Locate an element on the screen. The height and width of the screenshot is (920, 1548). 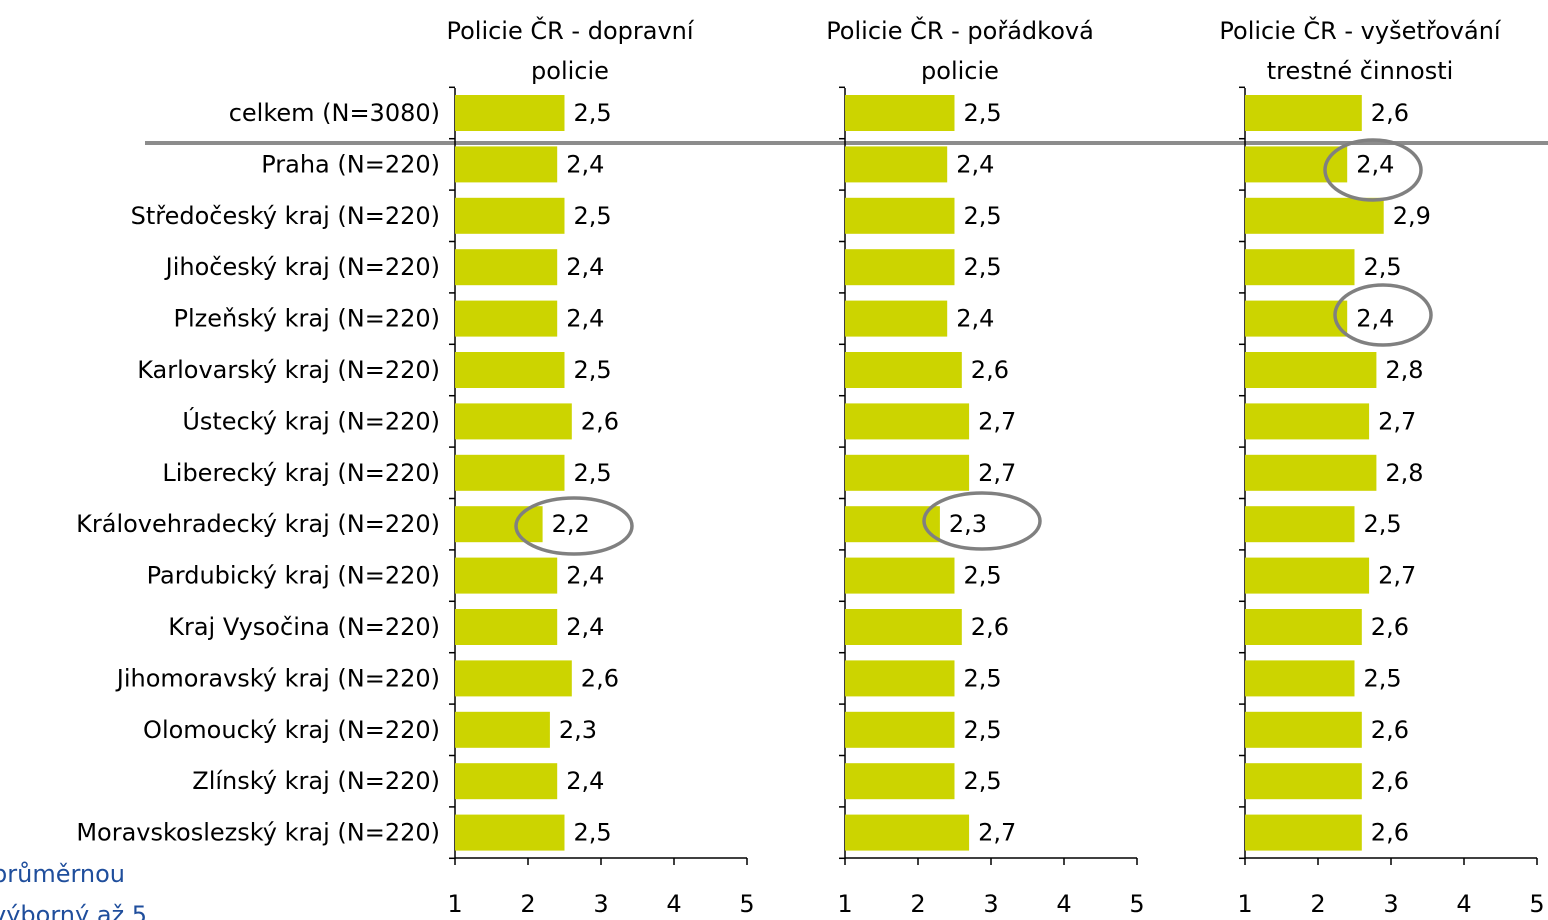
note: výborný až 5 is located at coordinates (73, 910).